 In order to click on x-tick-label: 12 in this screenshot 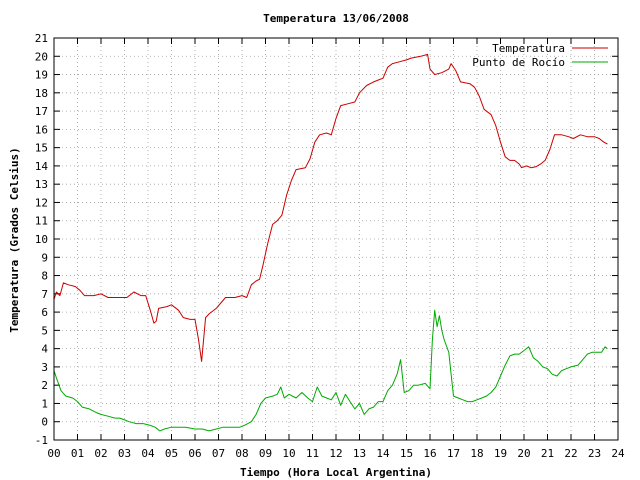, I will do `click(335, 453)`.